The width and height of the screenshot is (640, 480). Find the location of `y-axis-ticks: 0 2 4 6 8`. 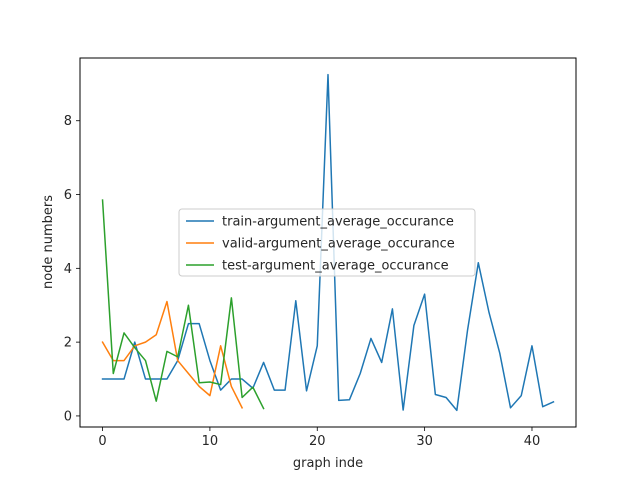

y-axis-ticks: 0 2 4 6 8 is located at coordinates (72, 269).